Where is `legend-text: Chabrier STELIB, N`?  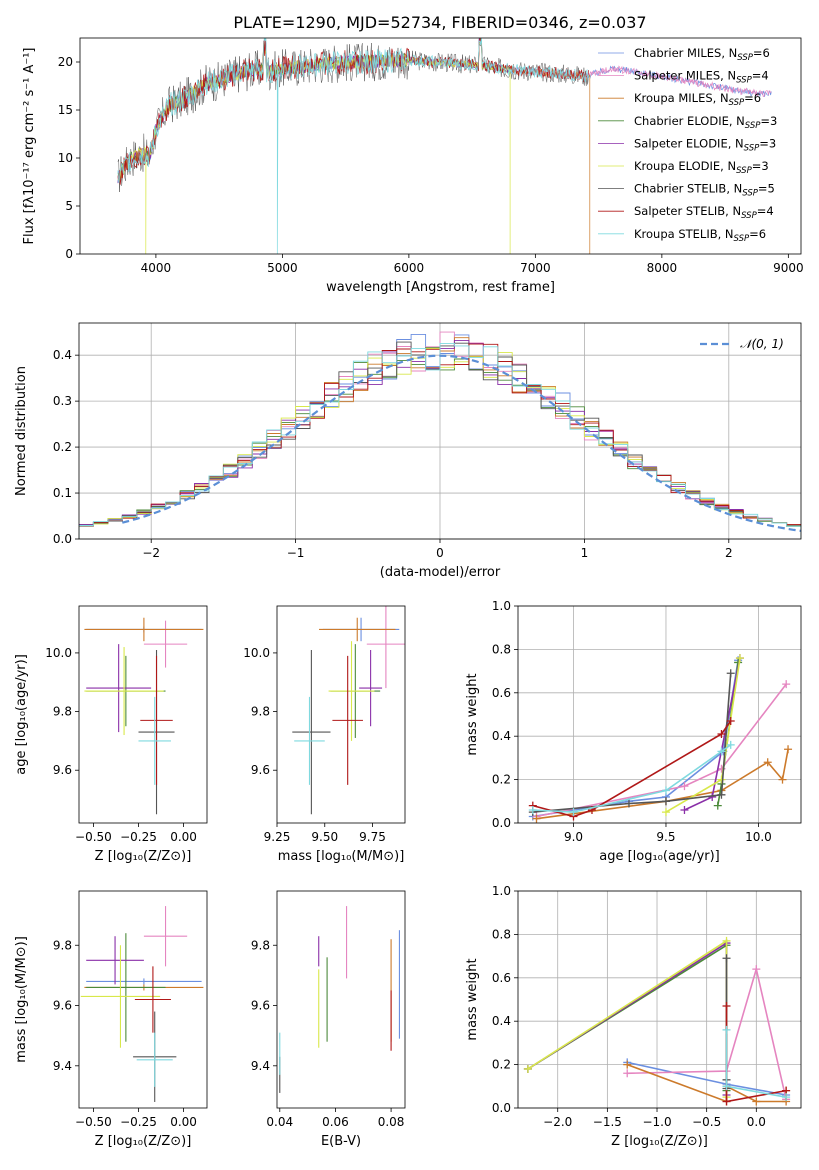
legend-text: Chabrier STELIB, N is located at coordinates (688, 189).